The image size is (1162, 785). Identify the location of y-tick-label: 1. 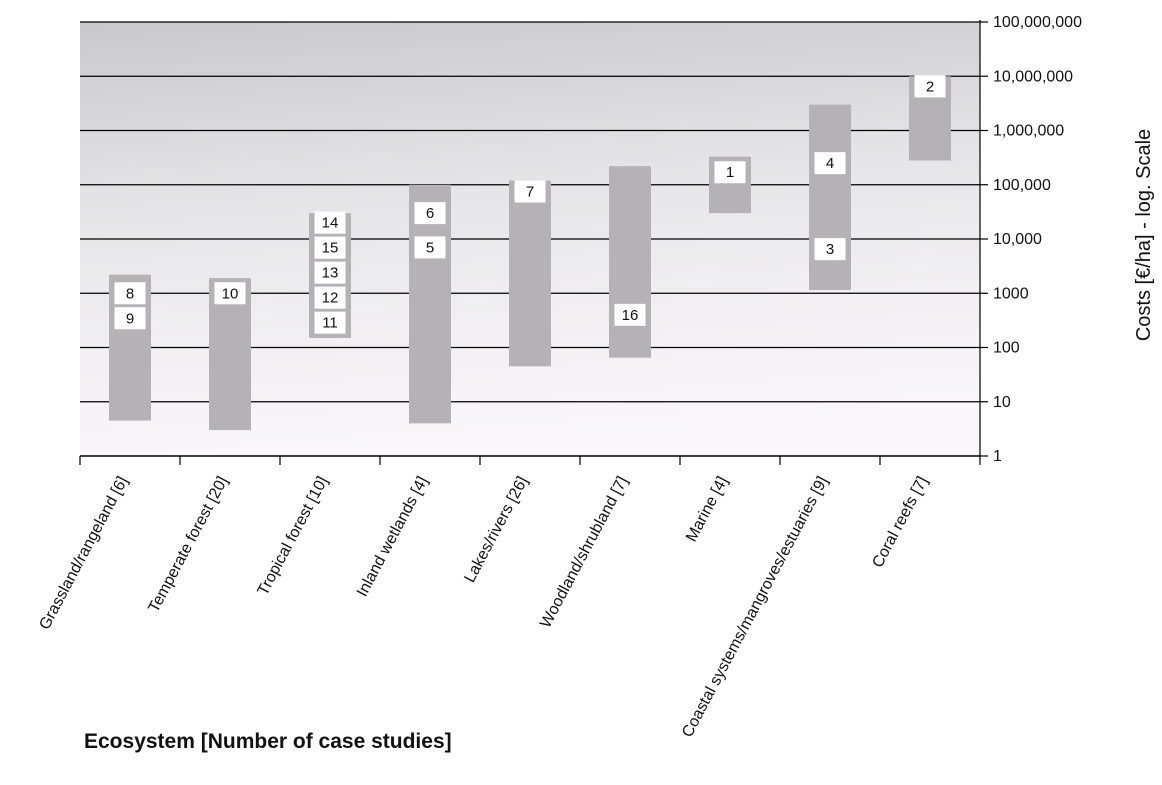
(997, 456).